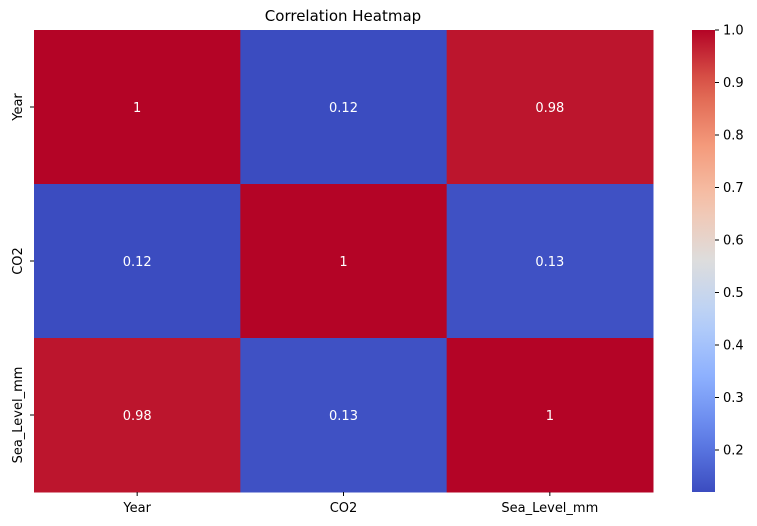 The width and height of the screenshot is (757, 526). Describe the element at coordinates (549, 508) in the screenshot. I see `x-tick-label: Sea_Level_mm` at that location.